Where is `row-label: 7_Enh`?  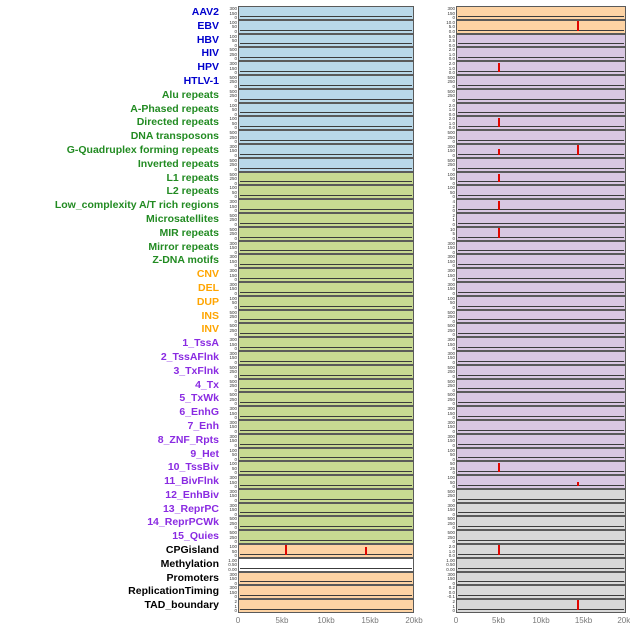
row-label: 7_Enh is located at coordinates (203, 425).